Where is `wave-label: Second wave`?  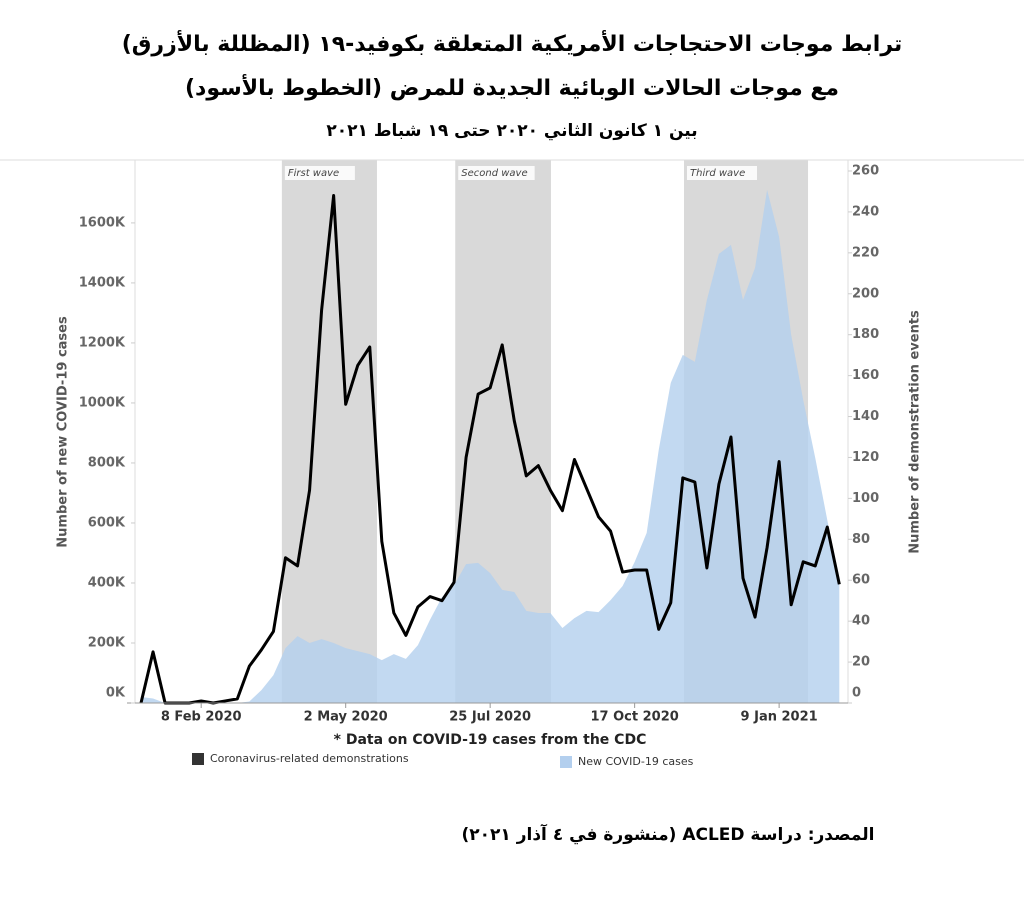
wave-label: Second wave is located at coordinates (494, 173).